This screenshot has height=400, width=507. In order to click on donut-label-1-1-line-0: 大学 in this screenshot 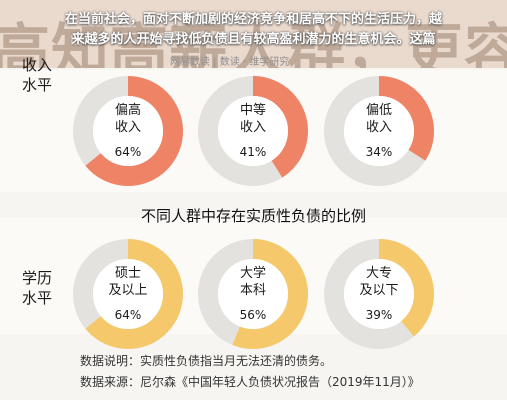, I will do `click(253, 273)`.